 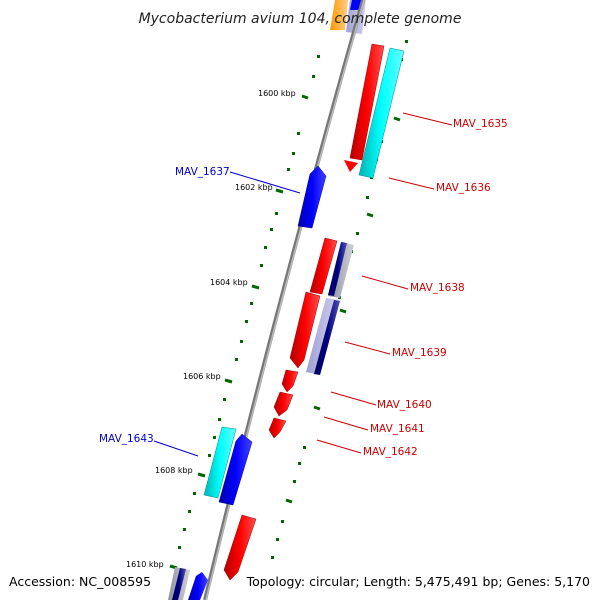 What do you see at coordinates (202, 172) in the screenshot?
I see `gene-label-mav-1637: MAV_1637` at bounding box center [202, 172].